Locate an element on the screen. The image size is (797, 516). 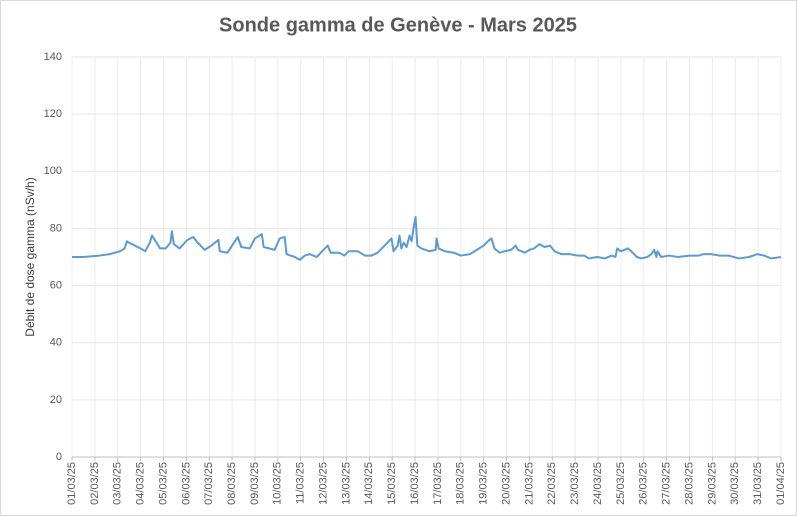
x-tick-label: 05/03/25 is located at coordinates (163, 483).